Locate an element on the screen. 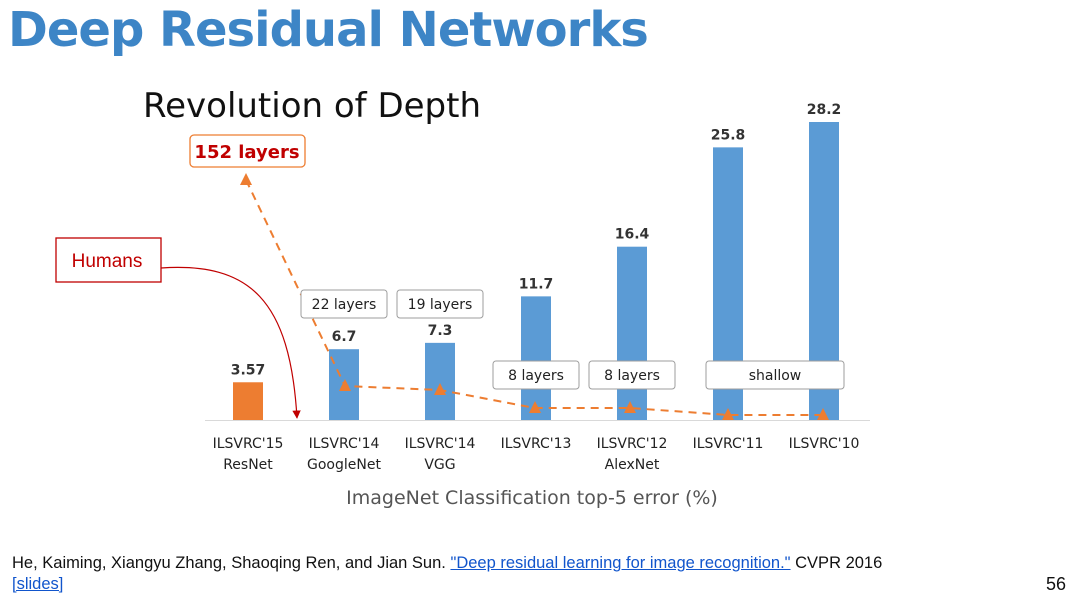 The image size is (1080, 607). layer-callout-label: 22 layers is located at coordinates (344, 305).